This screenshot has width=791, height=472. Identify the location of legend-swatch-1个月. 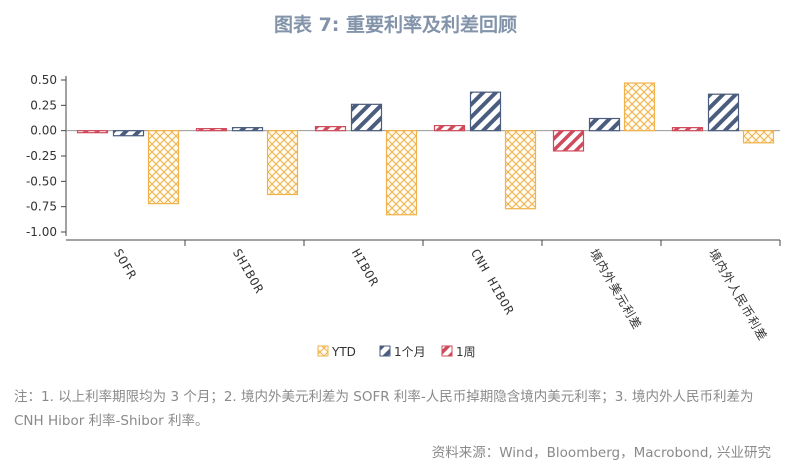
(385, 351).